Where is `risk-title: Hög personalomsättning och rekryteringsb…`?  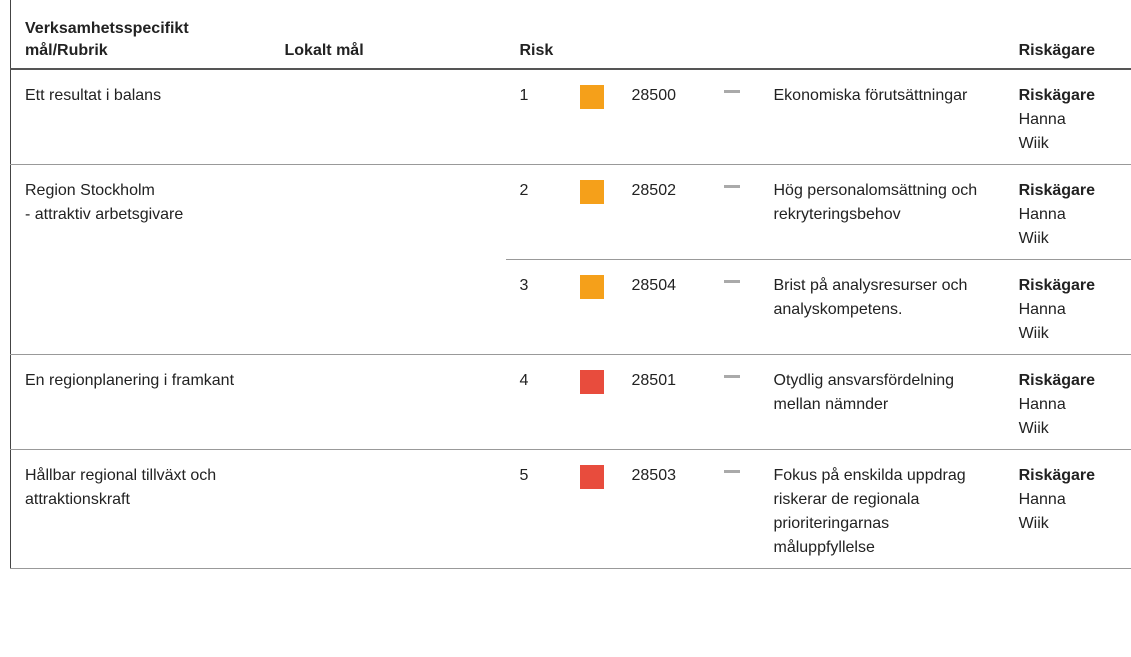 risk-title: Hög personalomsättning och rekryteringsb… is located at coordinates (882, 212).